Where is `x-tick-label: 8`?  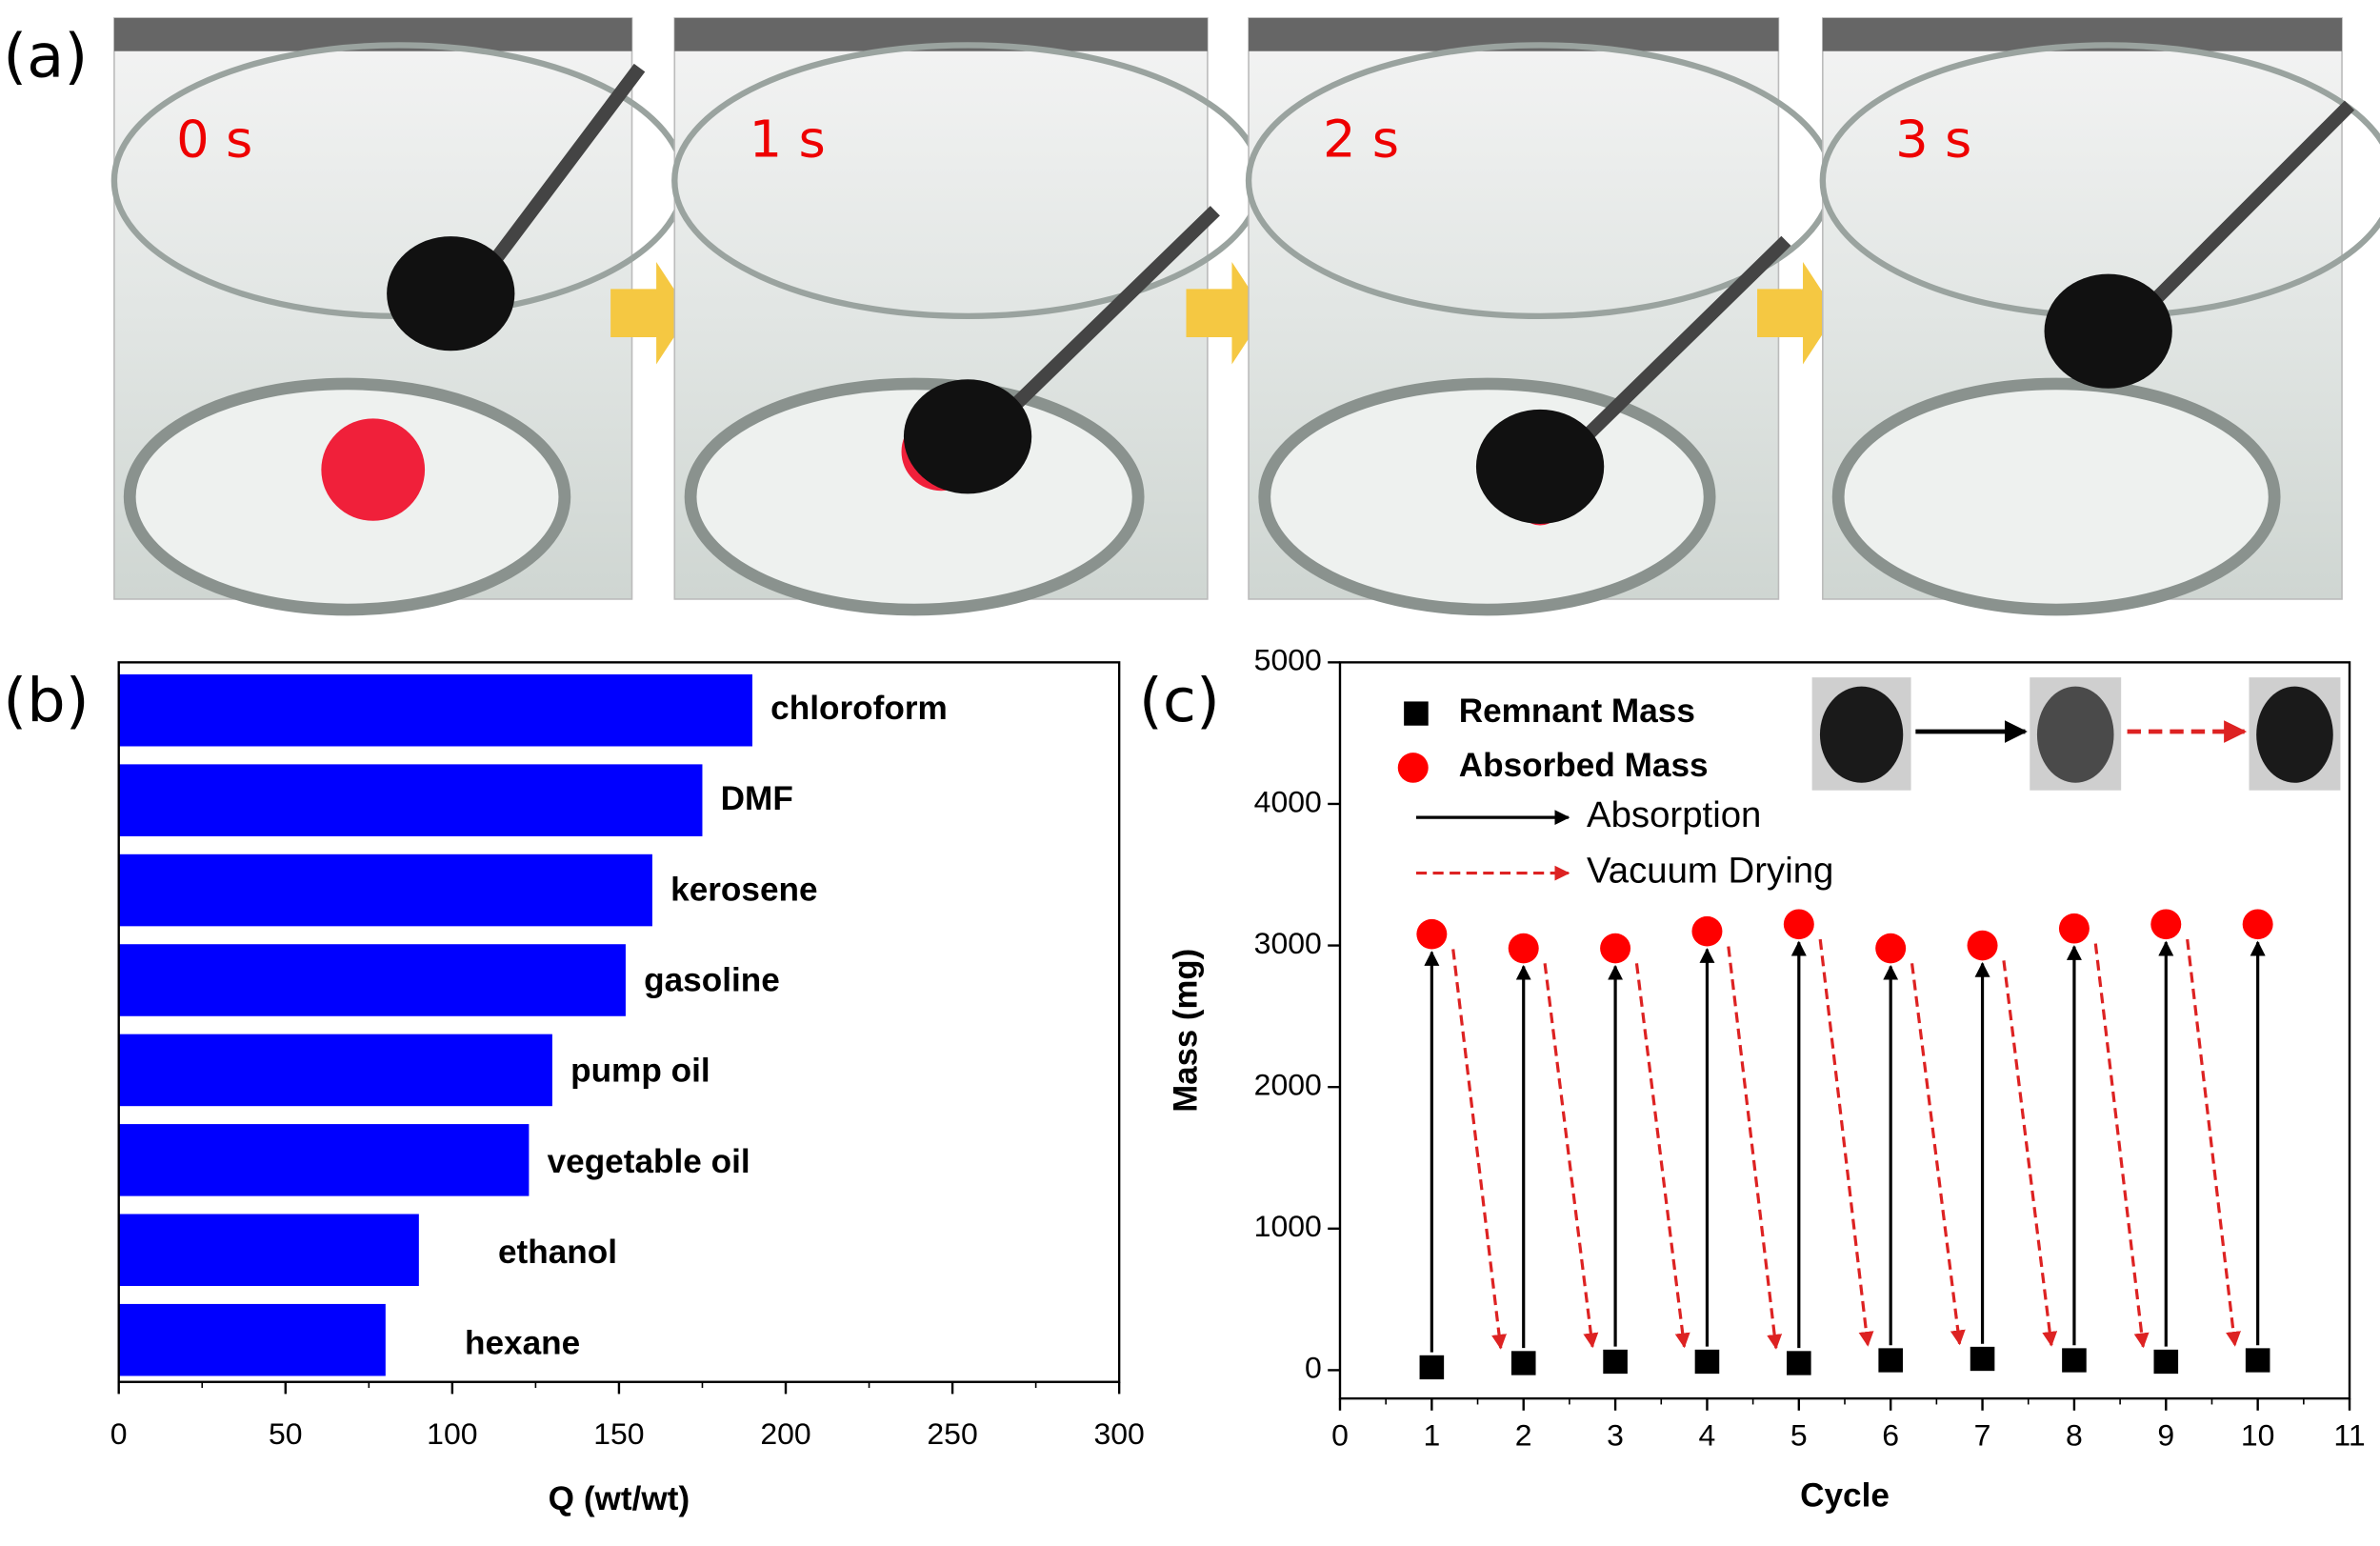
x-tick-label: 8 is located at coordinates (2074, 1435).